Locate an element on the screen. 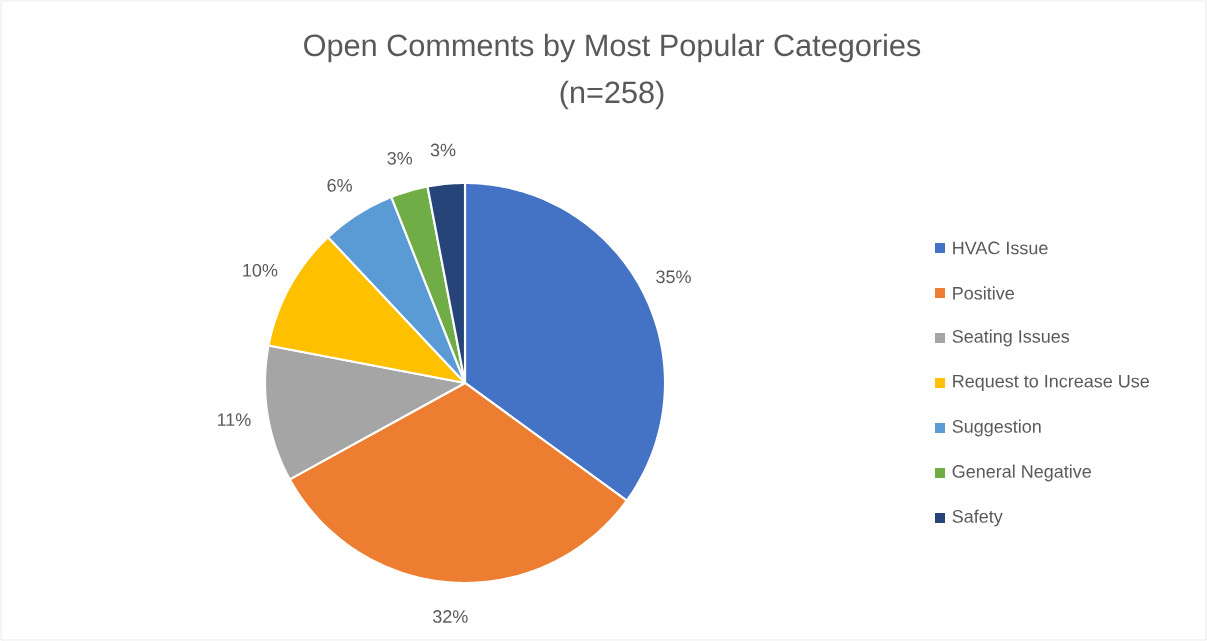  legend-label: Seating Issues is located at coordinates (1011, 338).